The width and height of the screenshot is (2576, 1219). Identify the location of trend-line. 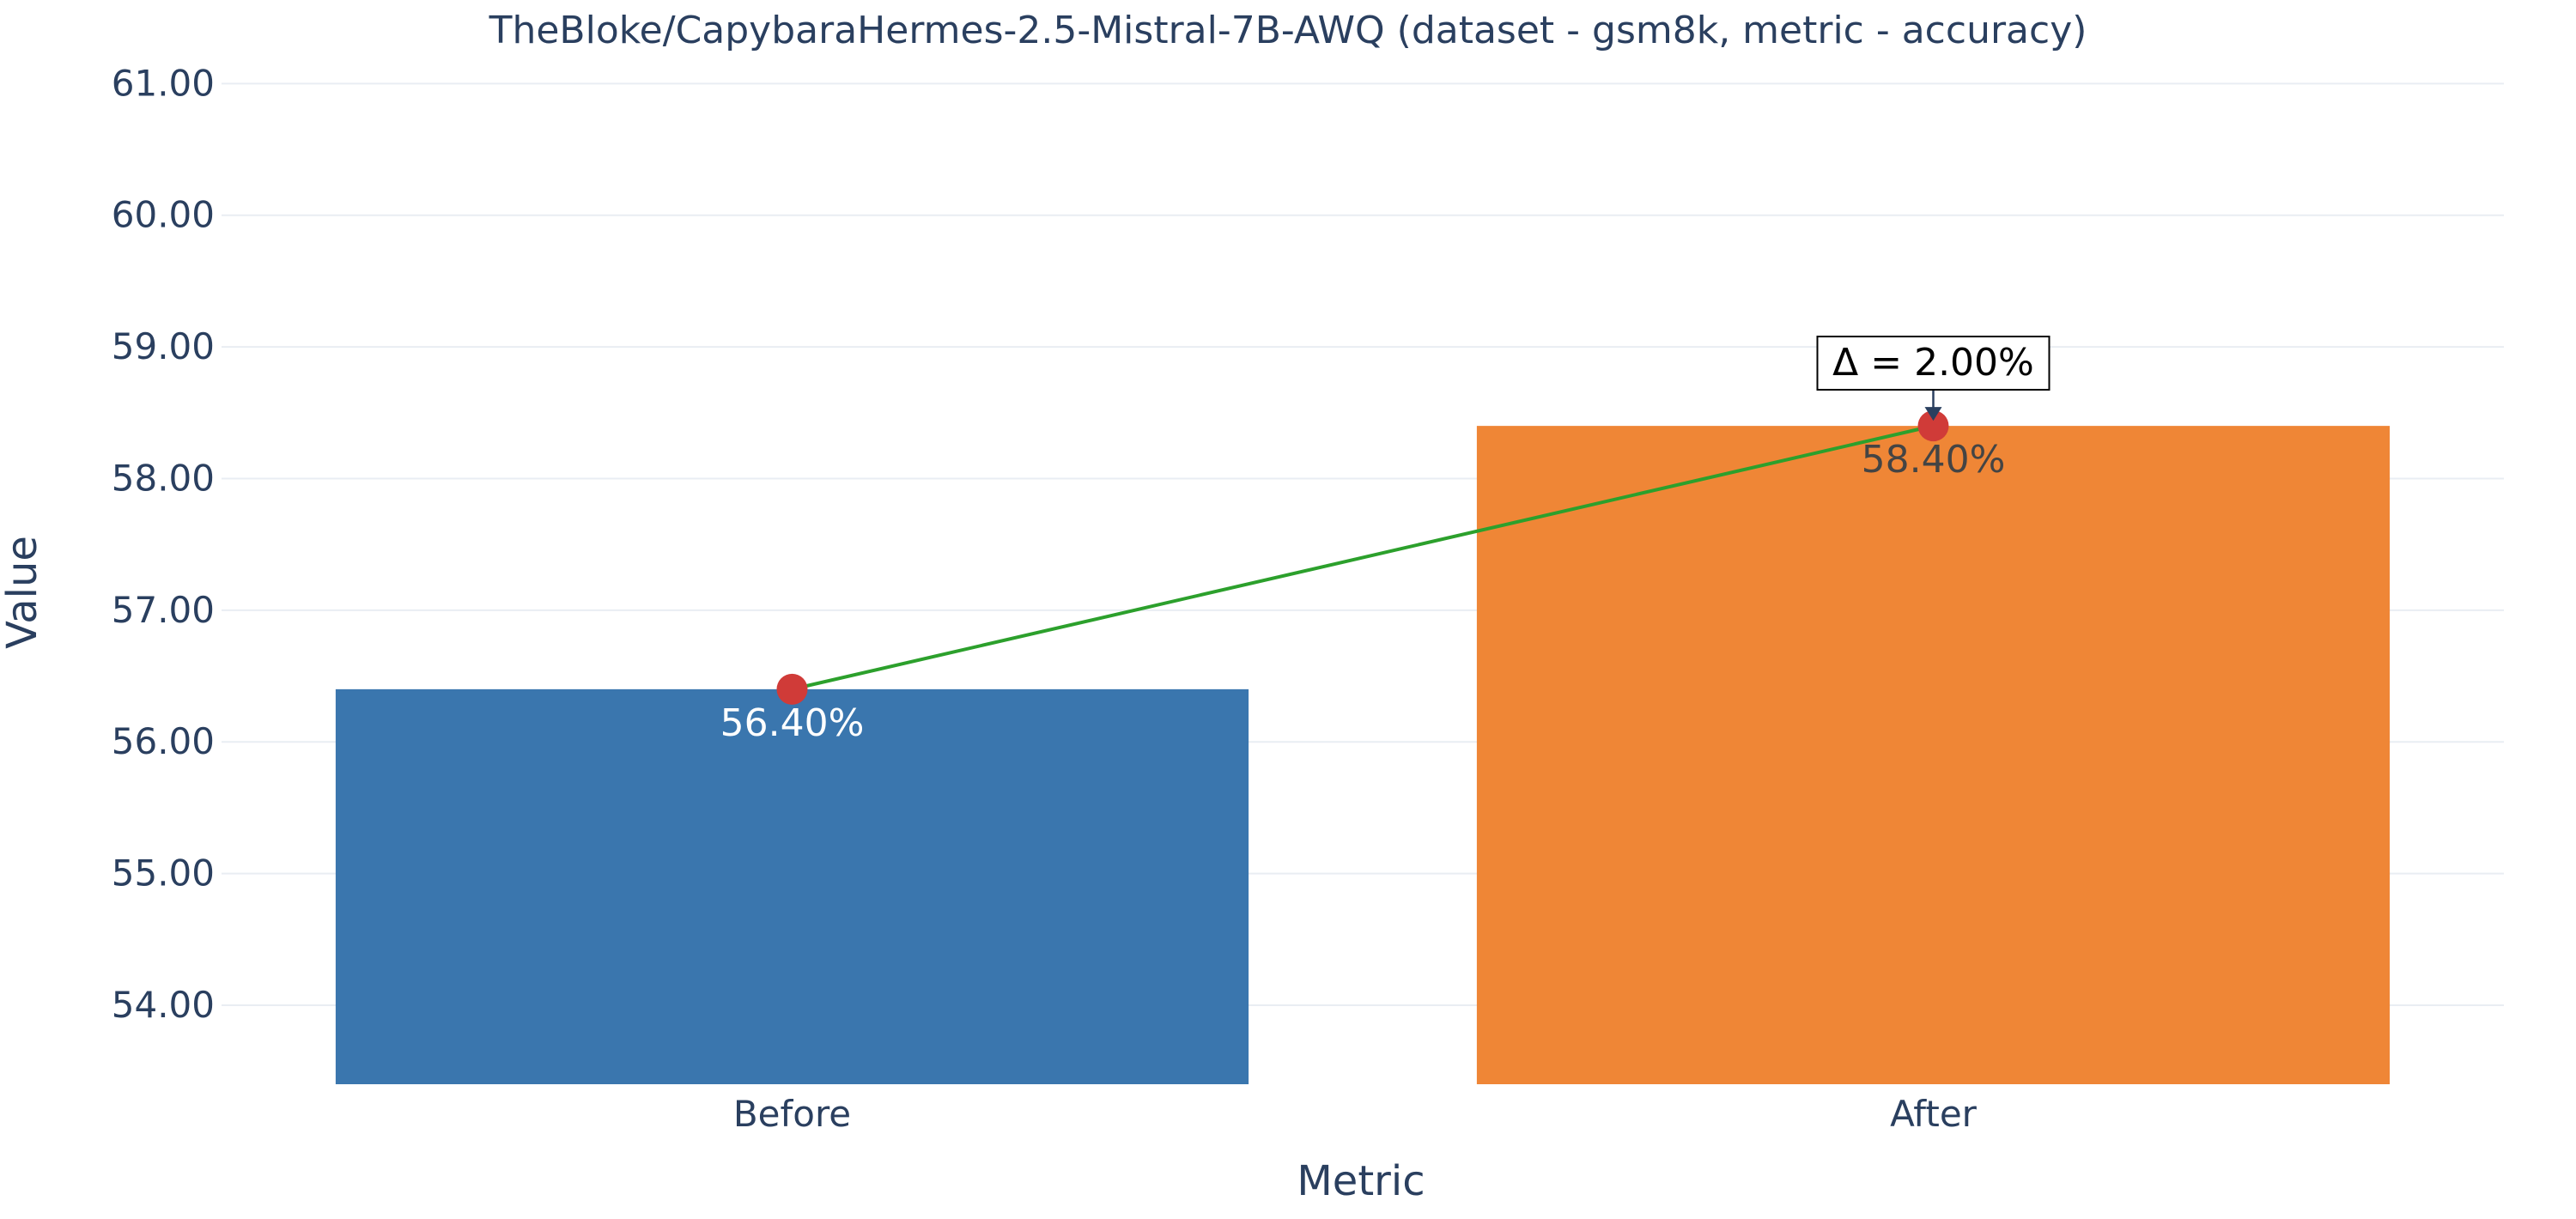
(1363, 557).